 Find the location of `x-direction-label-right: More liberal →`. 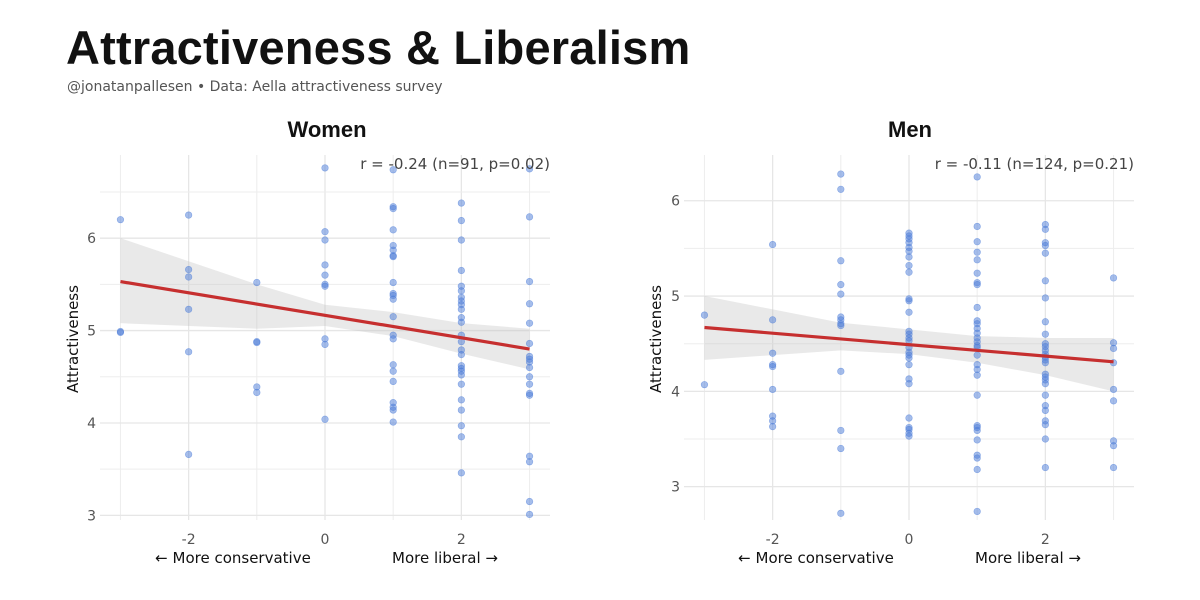

x-direction-label-right: More liberal → is located at coordinates (1028, 558).